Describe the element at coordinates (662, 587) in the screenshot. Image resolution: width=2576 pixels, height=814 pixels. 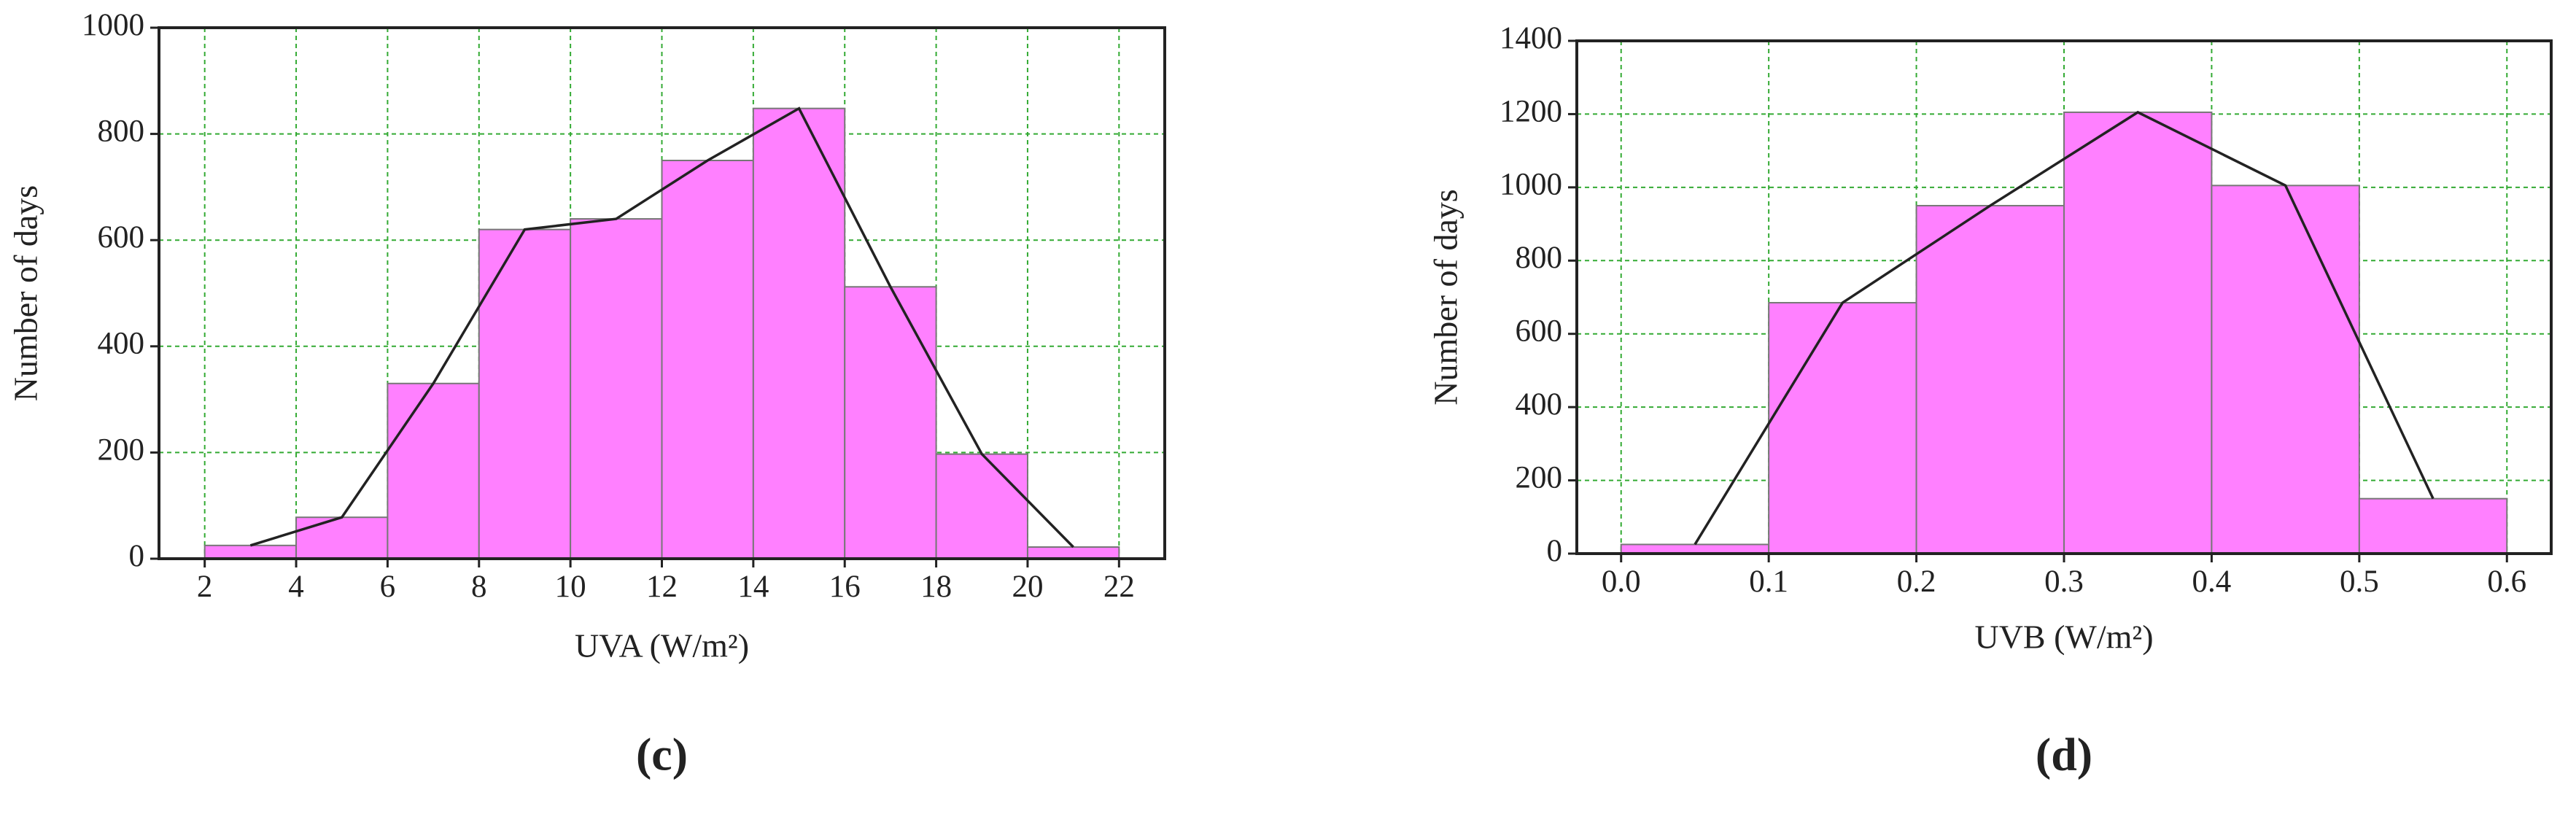
I see `x-tick-label: 12` at that location.